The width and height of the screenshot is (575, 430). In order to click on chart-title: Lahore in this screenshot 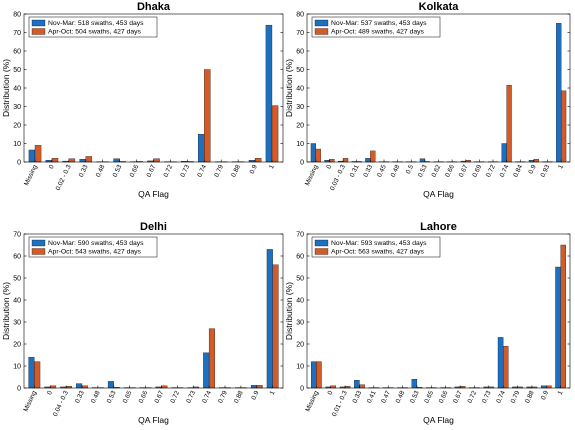, I will do `click(438, 227)`.